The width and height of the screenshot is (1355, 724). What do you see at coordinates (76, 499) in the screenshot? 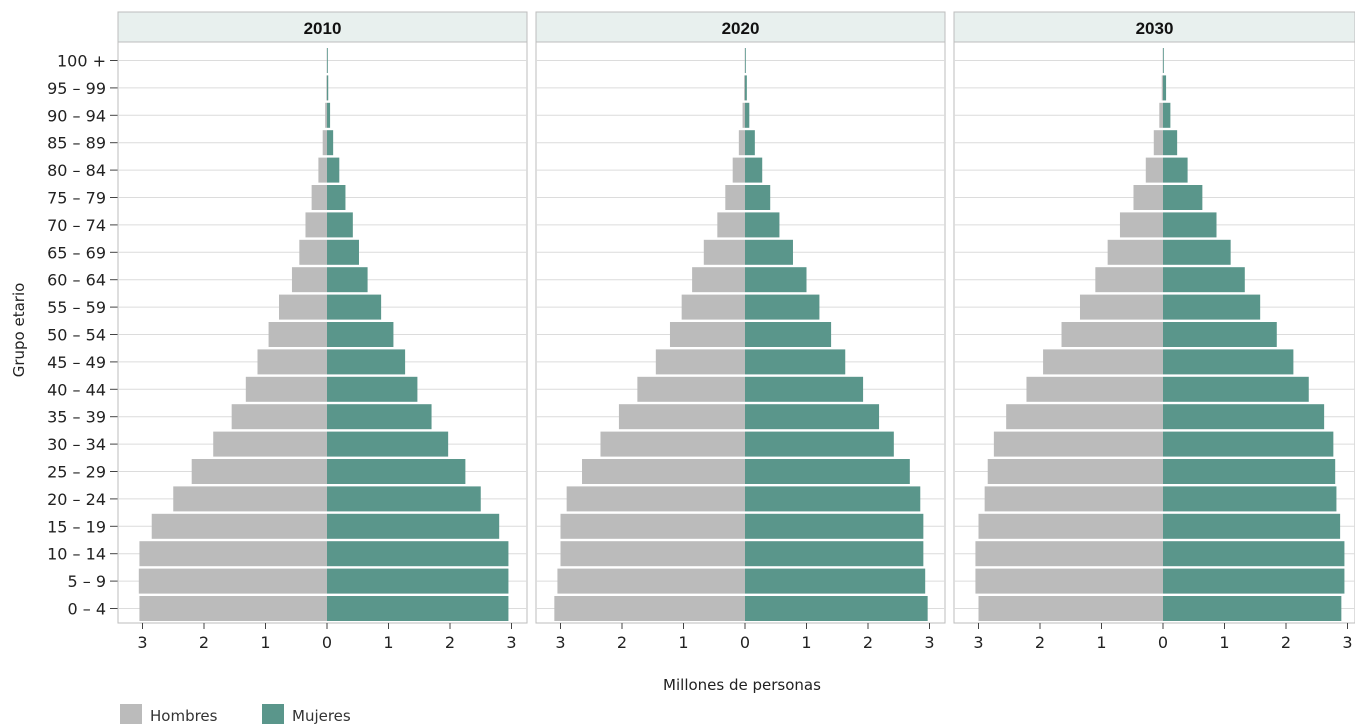
I see `y-tick-label: 20 – 24` at bounding box center [76, 499].